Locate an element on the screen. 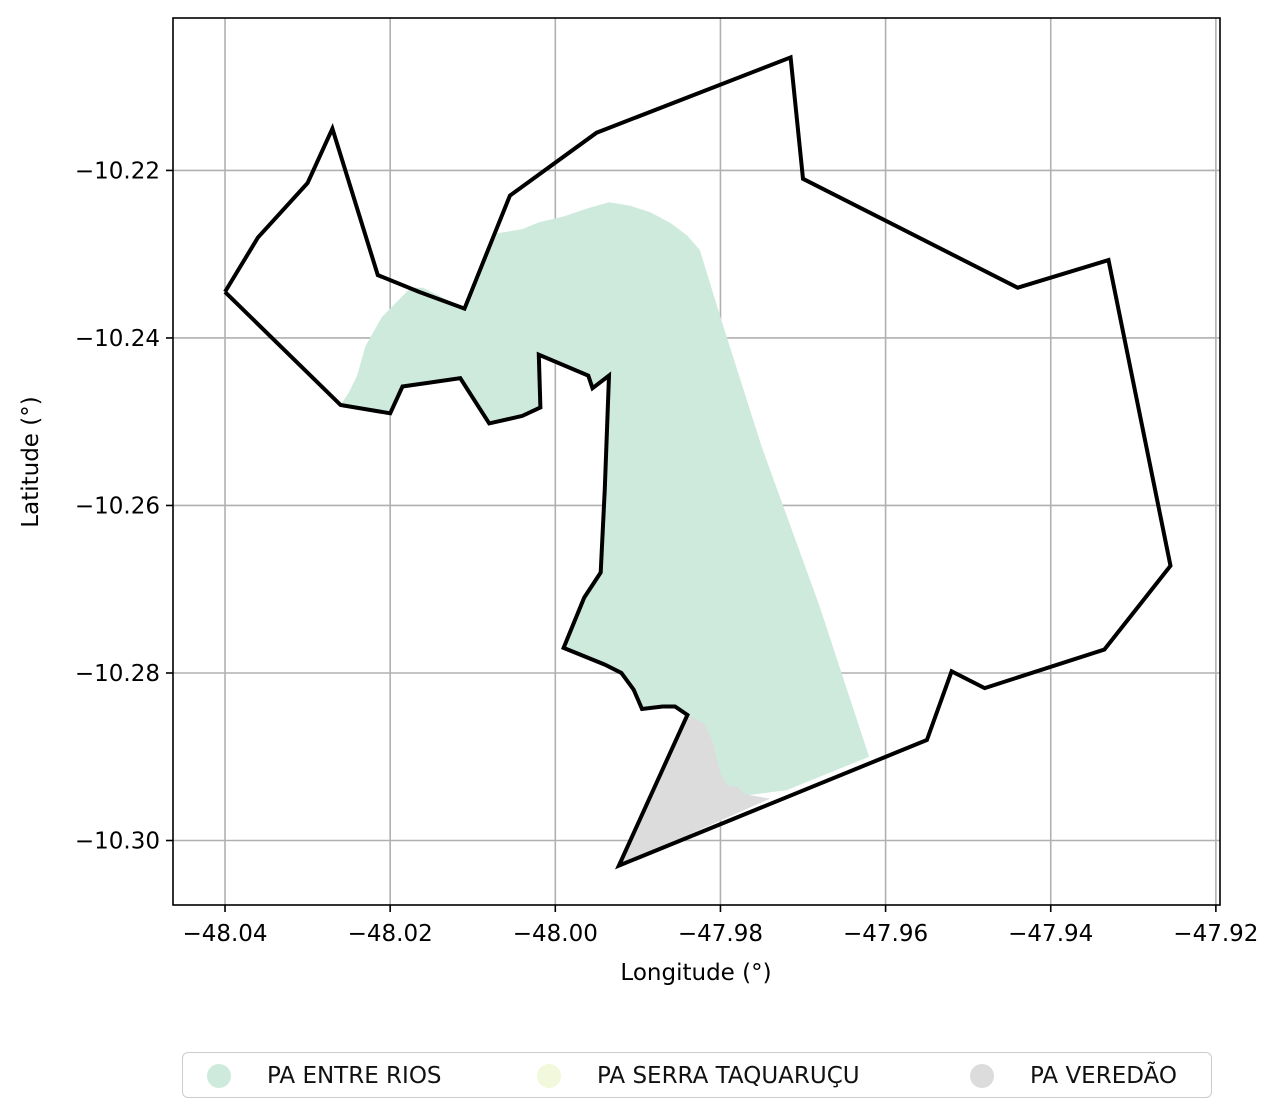 The height and width of the screenshot is (1119, 1284). x-tick-label: −47.98 is located at coordinates (720, 934).